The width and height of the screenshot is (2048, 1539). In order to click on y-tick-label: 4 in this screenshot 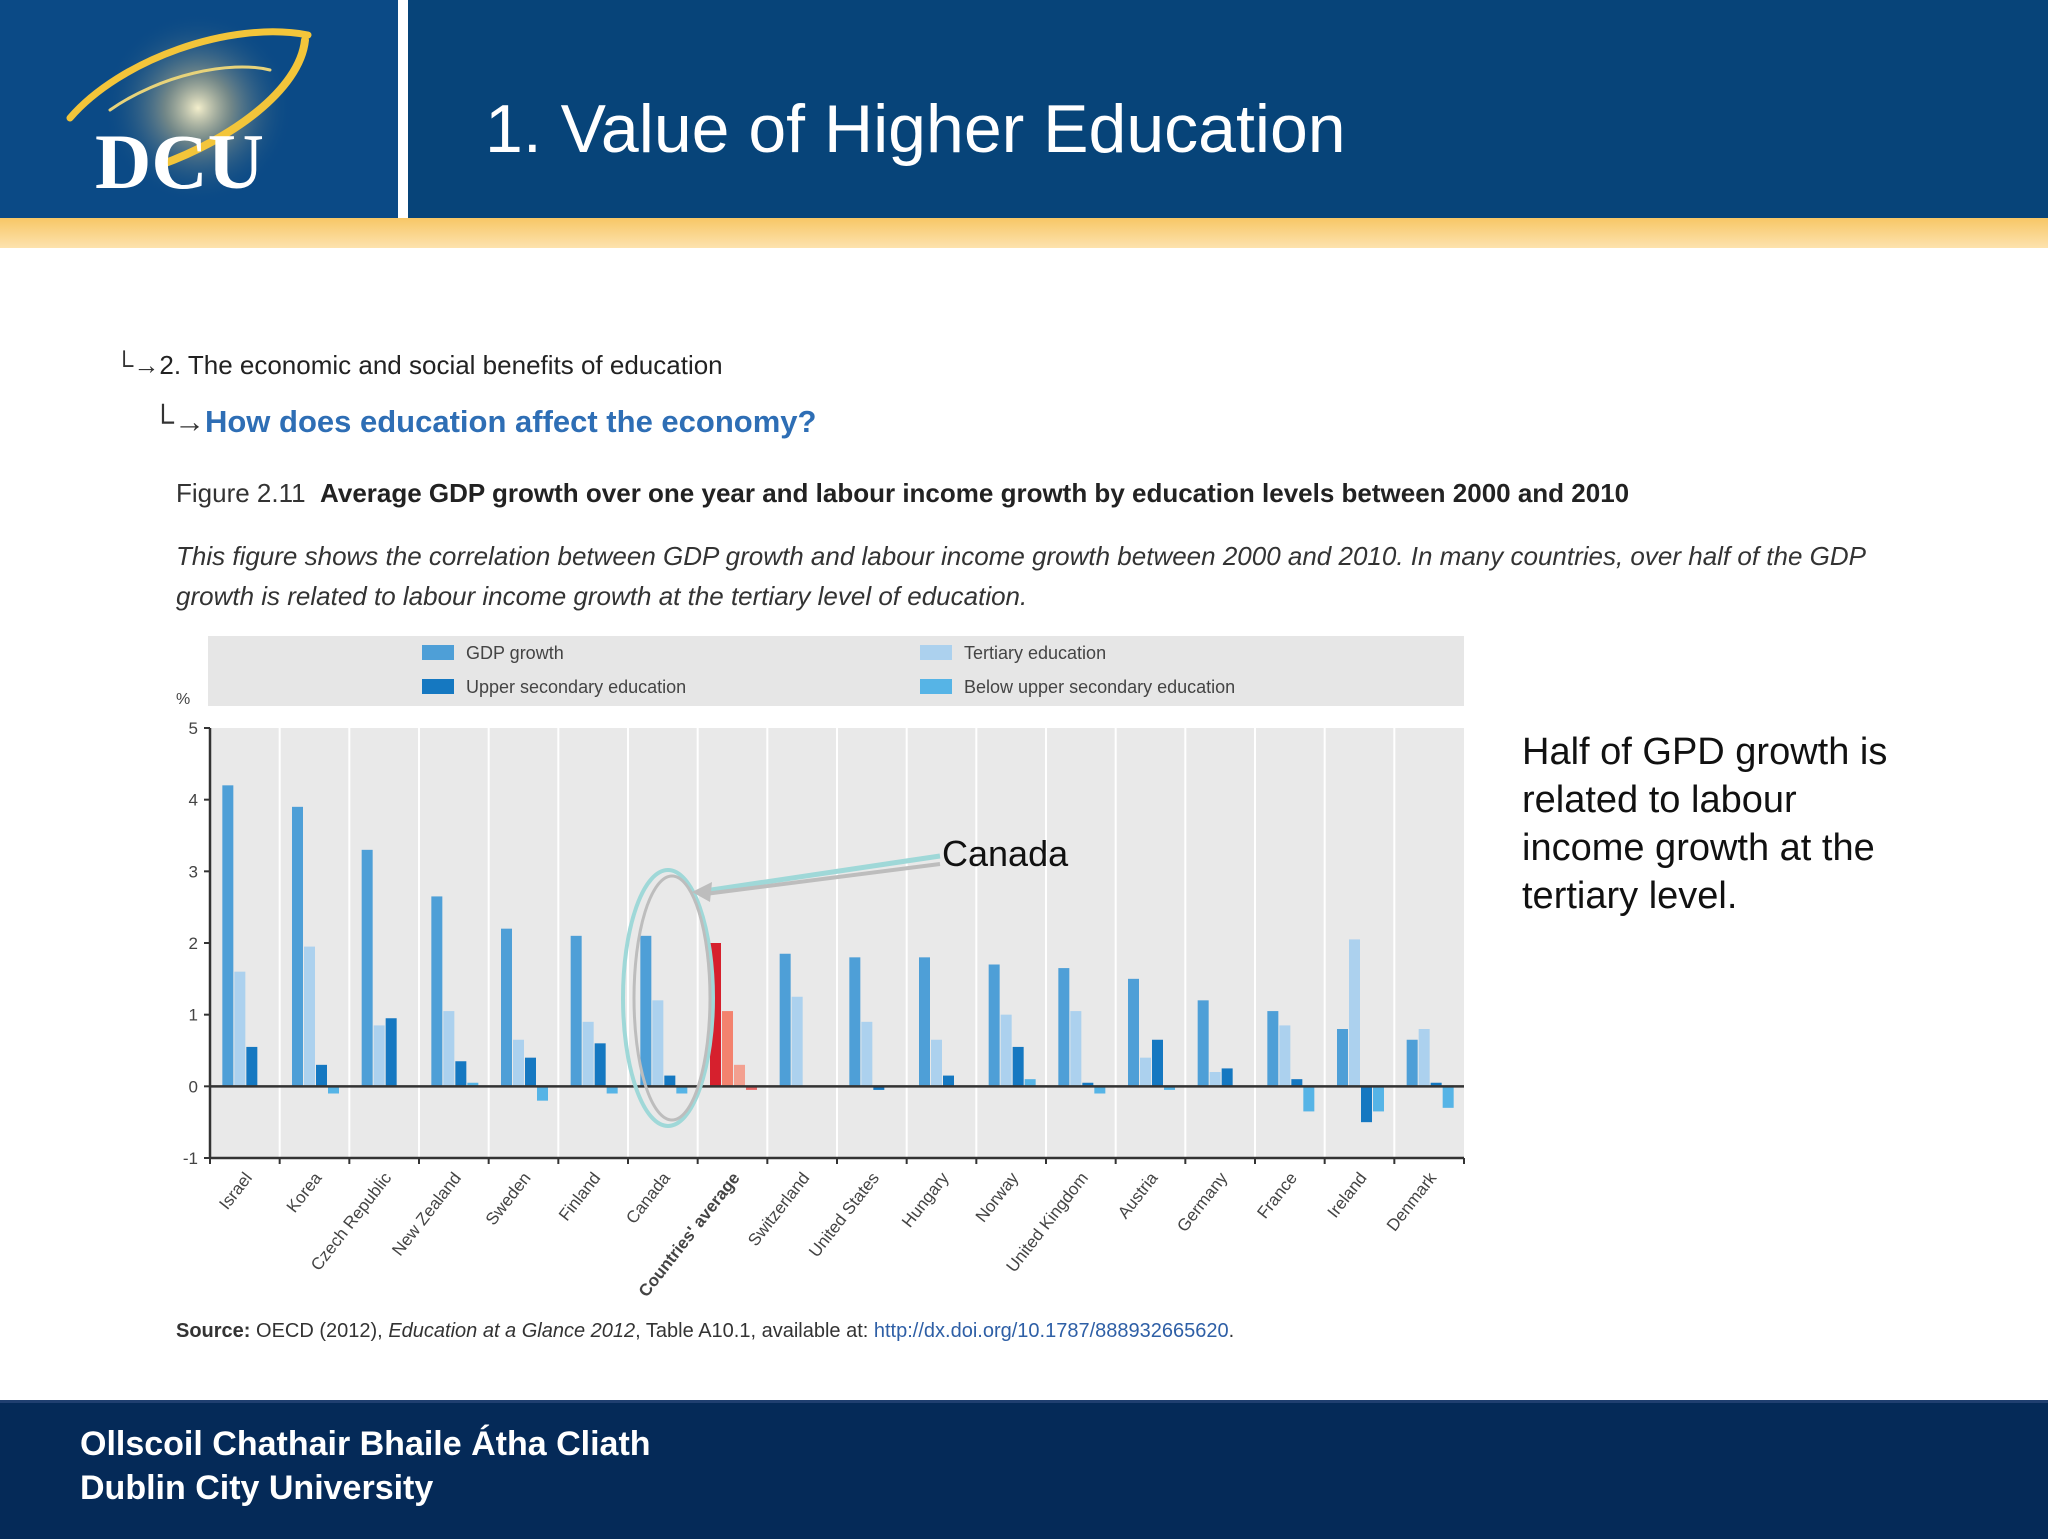, I will do `click(193, 800)`.